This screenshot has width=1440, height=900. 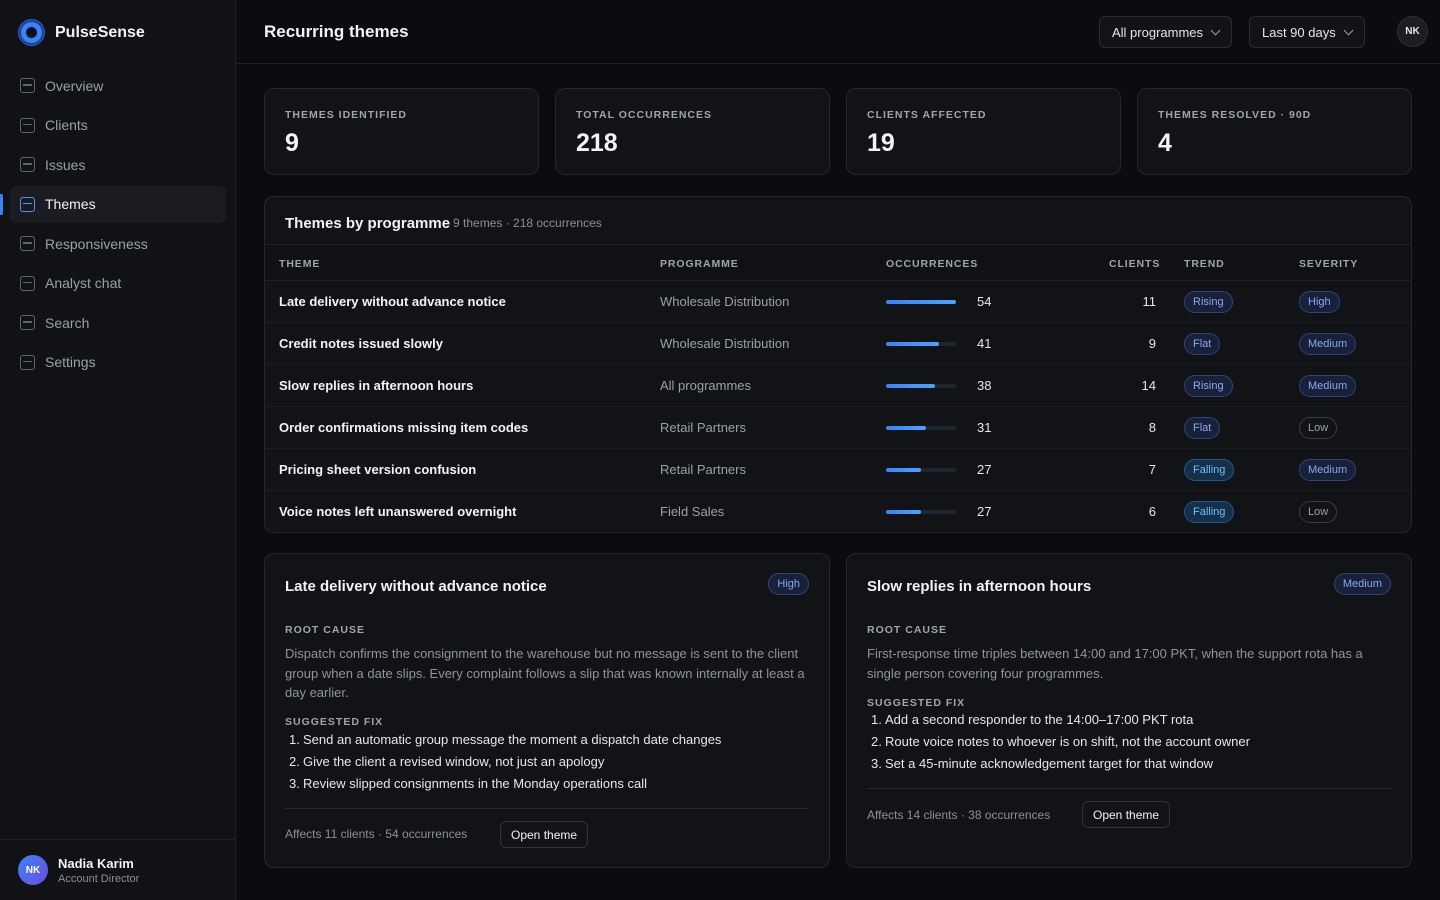 I want to click on search-icon, so click(x=27, y=322).